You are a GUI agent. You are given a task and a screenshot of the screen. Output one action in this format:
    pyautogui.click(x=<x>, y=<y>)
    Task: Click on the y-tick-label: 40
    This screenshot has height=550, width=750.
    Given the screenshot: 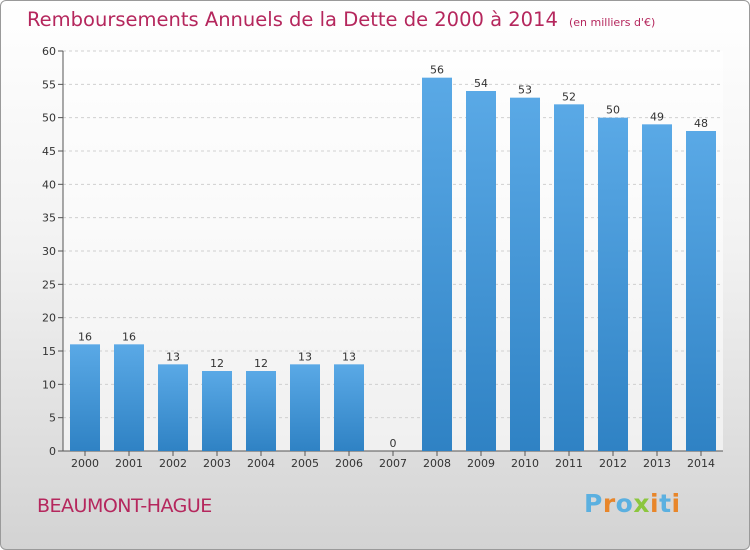 What is the action you would take?
    pyautogui.click(x=49, y=184)
    